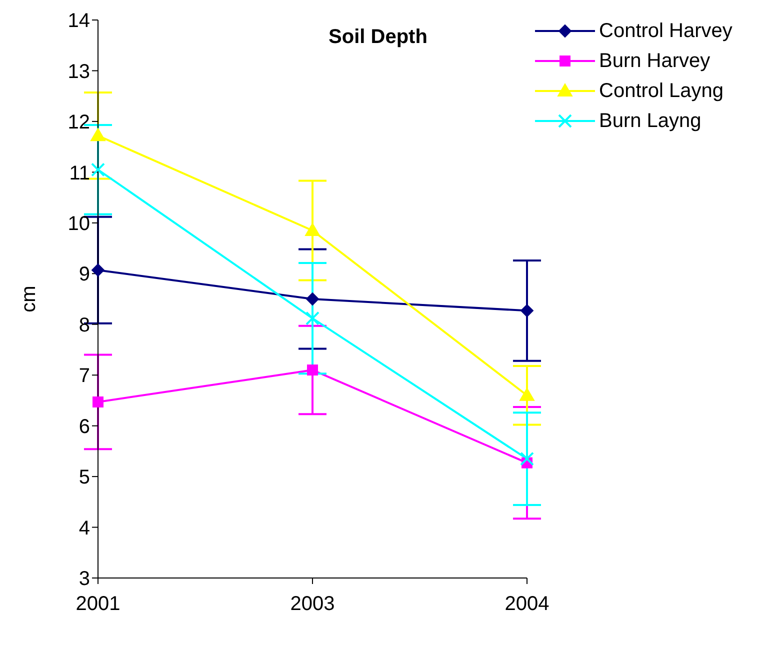  I want to click on legend-label: Burn Layng, so click(650, 121).